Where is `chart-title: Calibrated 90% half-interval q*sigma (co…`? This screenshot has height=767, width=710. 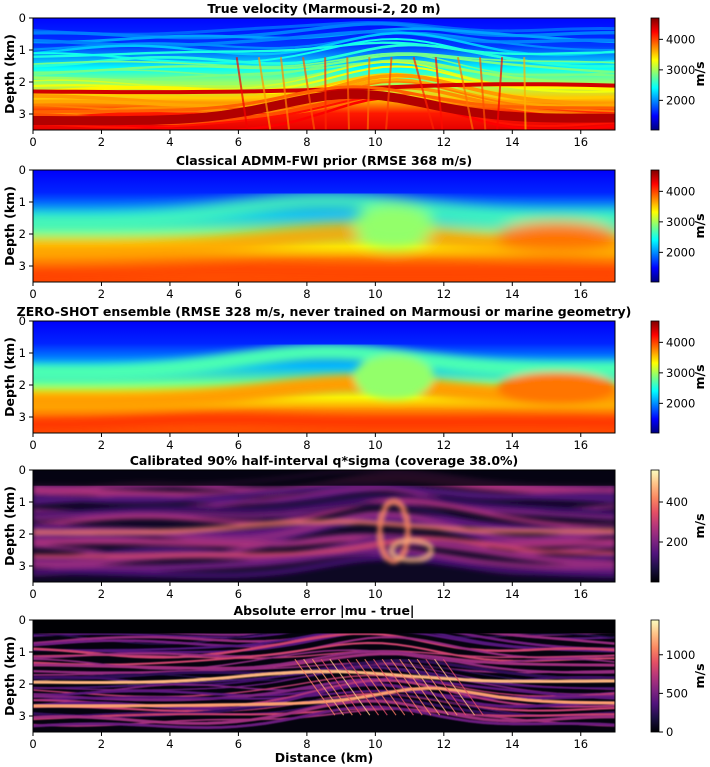
chart-title: Calibrated 90% half-interval q*sigma (co… is located at coordinates (324, 460).